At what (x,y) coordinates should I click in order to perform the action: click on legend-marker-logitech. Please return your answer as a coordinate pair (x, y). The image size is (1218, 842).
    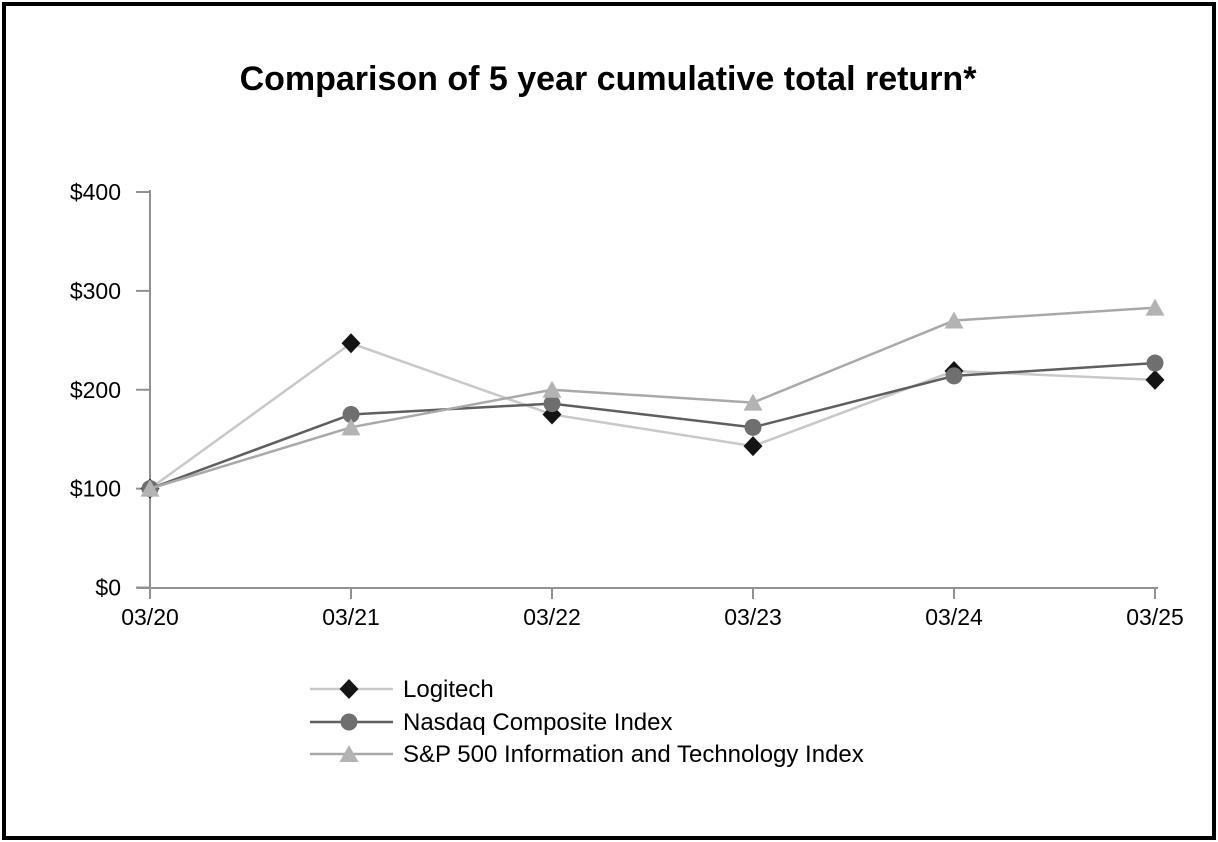
    Looking at the image, I should click on (349, 689).